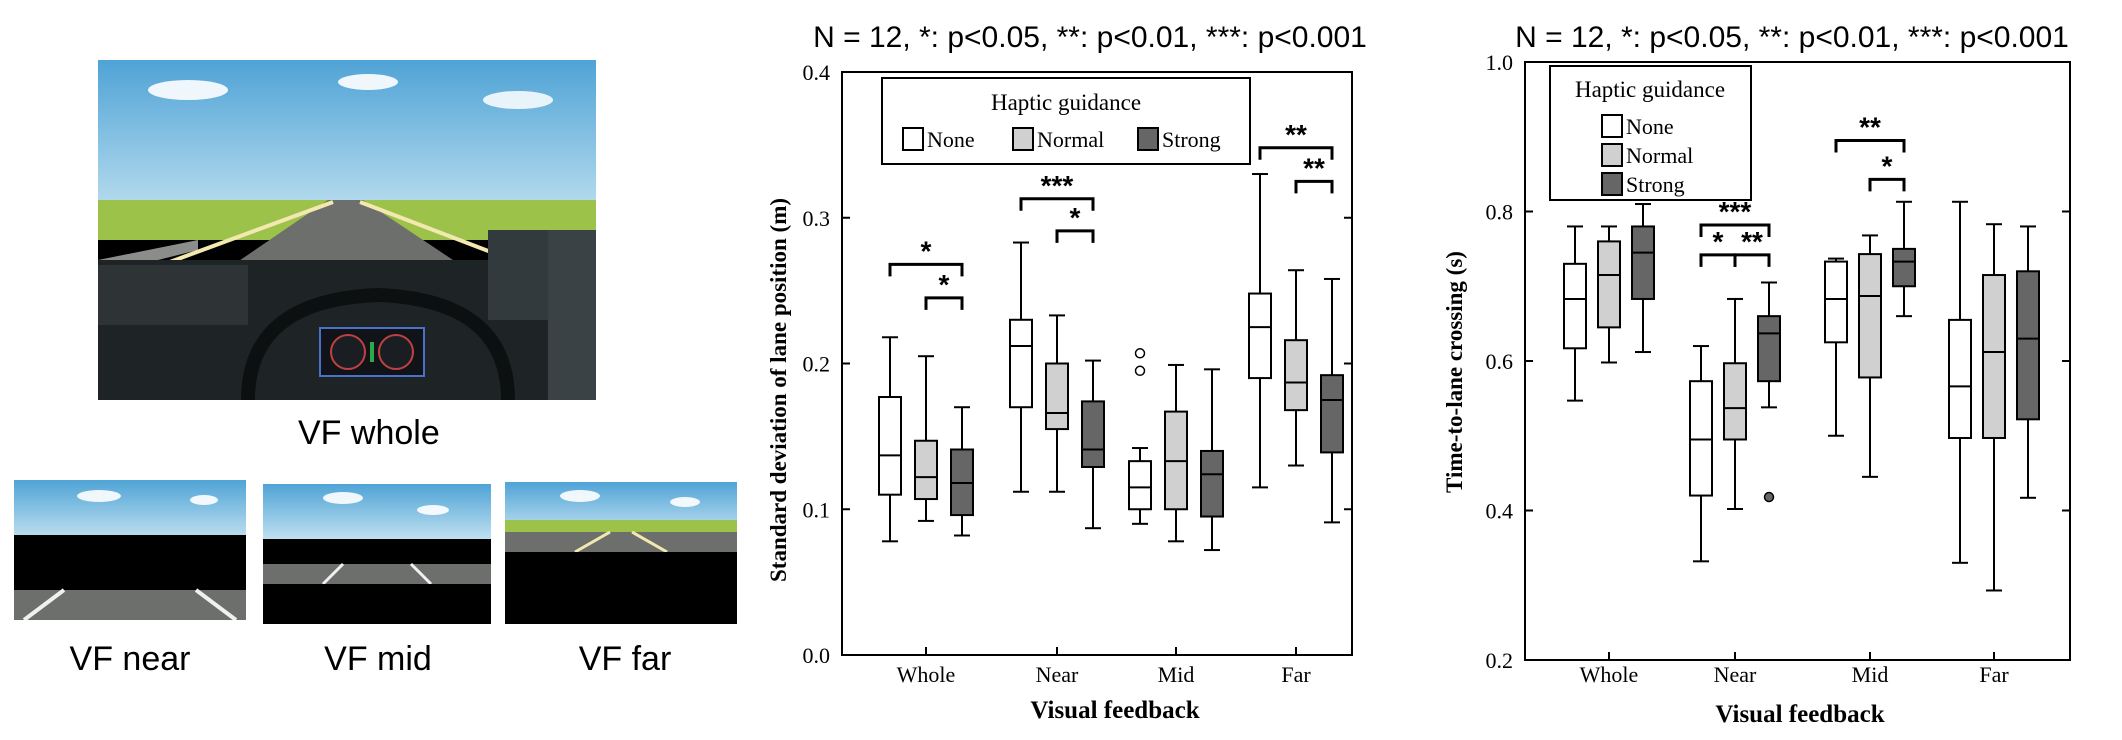  I want to click on y-axis-label: Time-to-lane crossing (s), so click(1454, 372).